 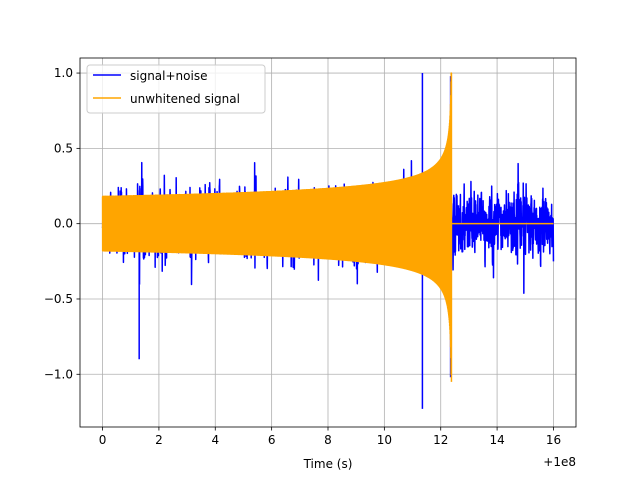 What do you see at coordinates (103, 440) in the screenshot?
I see `x-tick-label: 0` at bounding box center [103, 440].